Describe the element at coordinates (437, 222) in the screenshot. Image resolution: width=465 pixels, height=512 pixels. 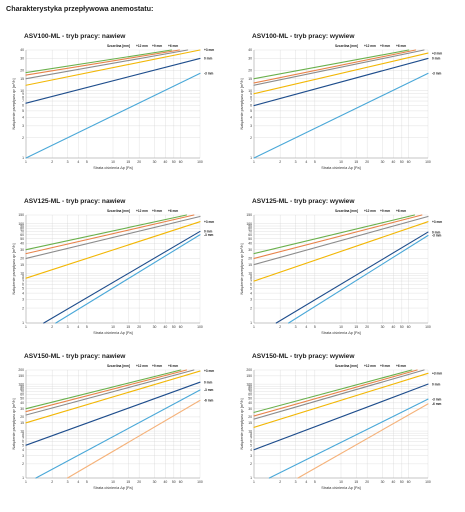
I see `series-label-3-mm: +3 mm` at that location.